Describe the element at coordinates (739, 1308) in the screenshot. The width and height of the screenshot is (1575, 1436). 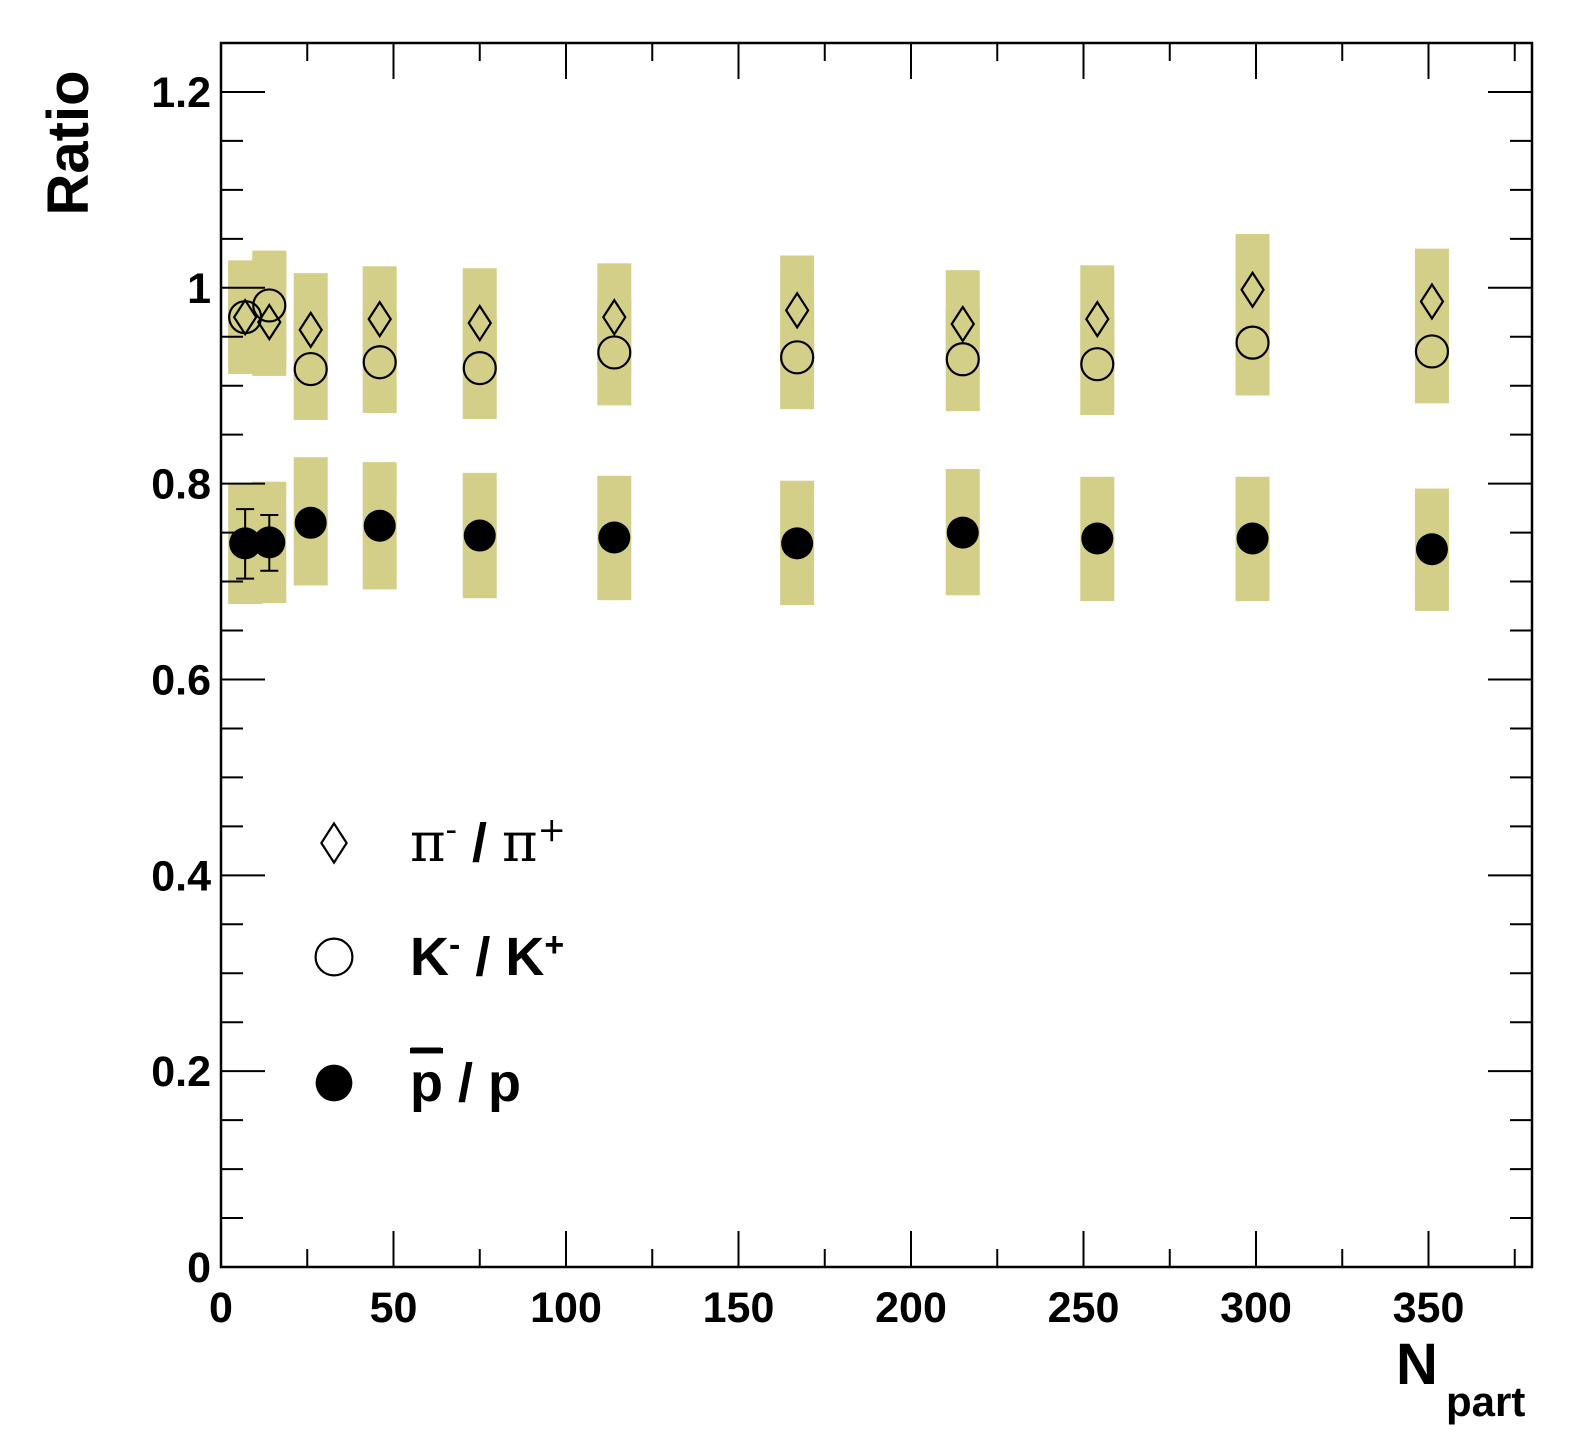
I see `x-tick-label: 150` at that location.